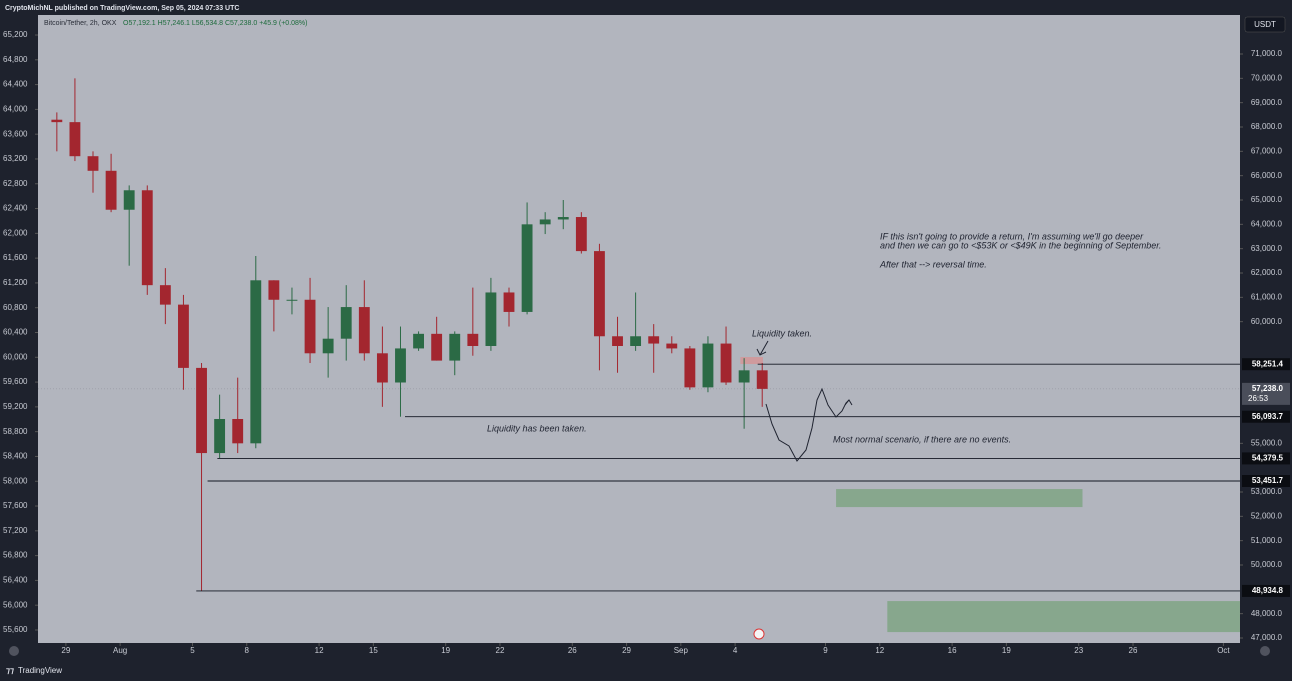 Image resolution: width=1292 pixels, height=681 pixels. What do you see at coordinates (1267, 248) in the screenshot?
I see `y2-tick-label: 63,000.0` at bounding box center [1267, 248].